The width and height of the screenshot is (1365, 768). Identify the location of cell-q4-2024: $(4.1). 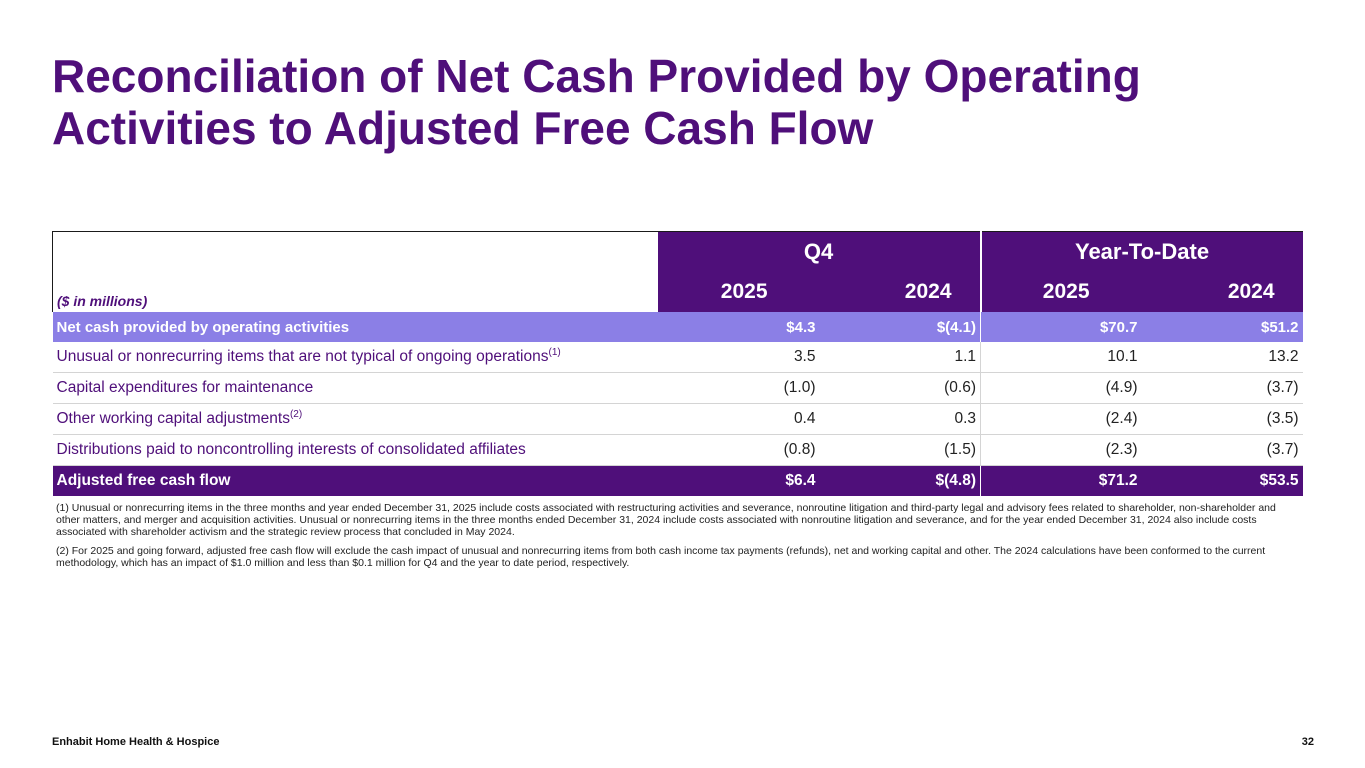
(900, 327).